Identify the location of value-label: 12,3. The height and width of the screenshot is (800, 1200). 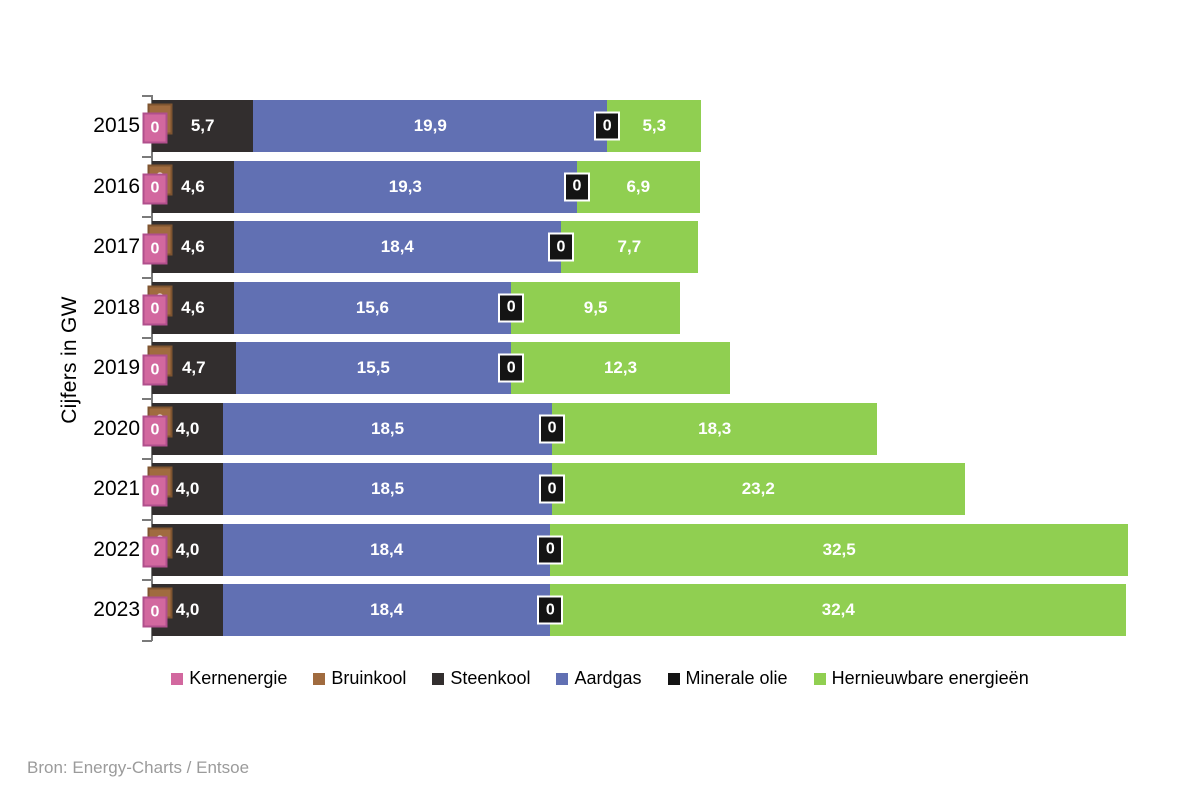
(620, 367).